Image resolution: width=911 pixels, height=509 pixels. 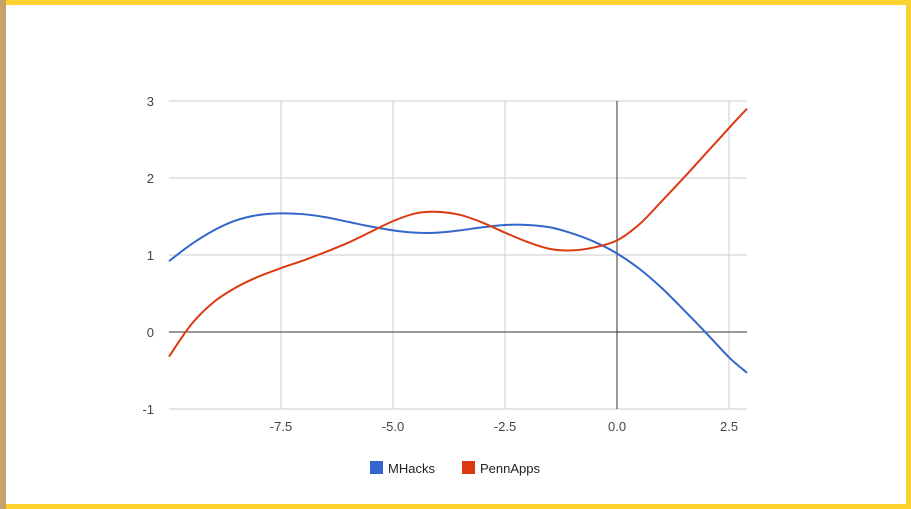 What do you see at coordinates (150, 178) in the screenshot?
I see `y-tick-label: 2` at bounding box center [150, 178].